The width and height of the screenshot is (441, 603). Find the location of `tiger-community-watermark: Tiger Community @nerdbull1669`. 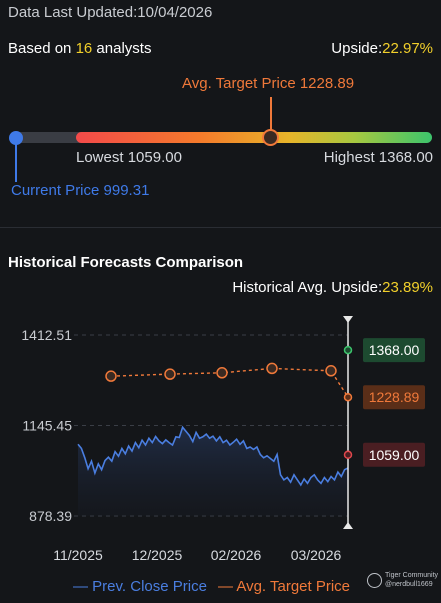

tiger-community-watermark: Tiger Community @nerdbull1669 is located at coordinates (402, 580).